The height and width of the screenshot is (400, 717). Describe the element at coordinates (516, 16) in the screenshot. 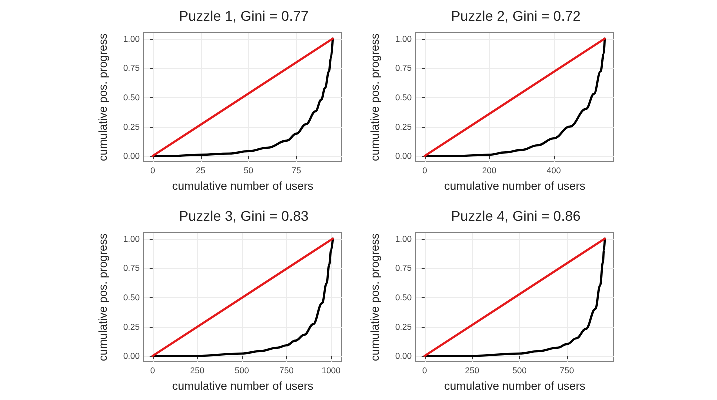

I see `chart-title: Puzzle 2, Gini = 0.72` at that location.